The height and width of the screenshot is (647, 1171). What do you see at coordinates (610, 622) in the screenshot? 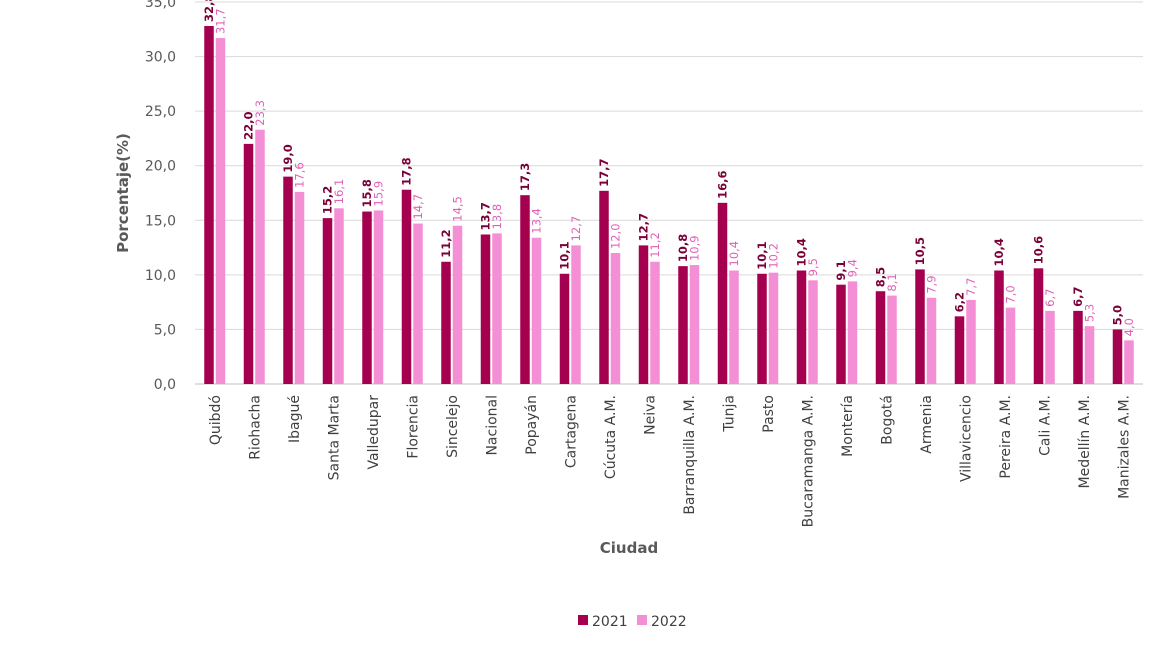
I see `legend-label-2021: 2021` at bounding box center [610, 622].